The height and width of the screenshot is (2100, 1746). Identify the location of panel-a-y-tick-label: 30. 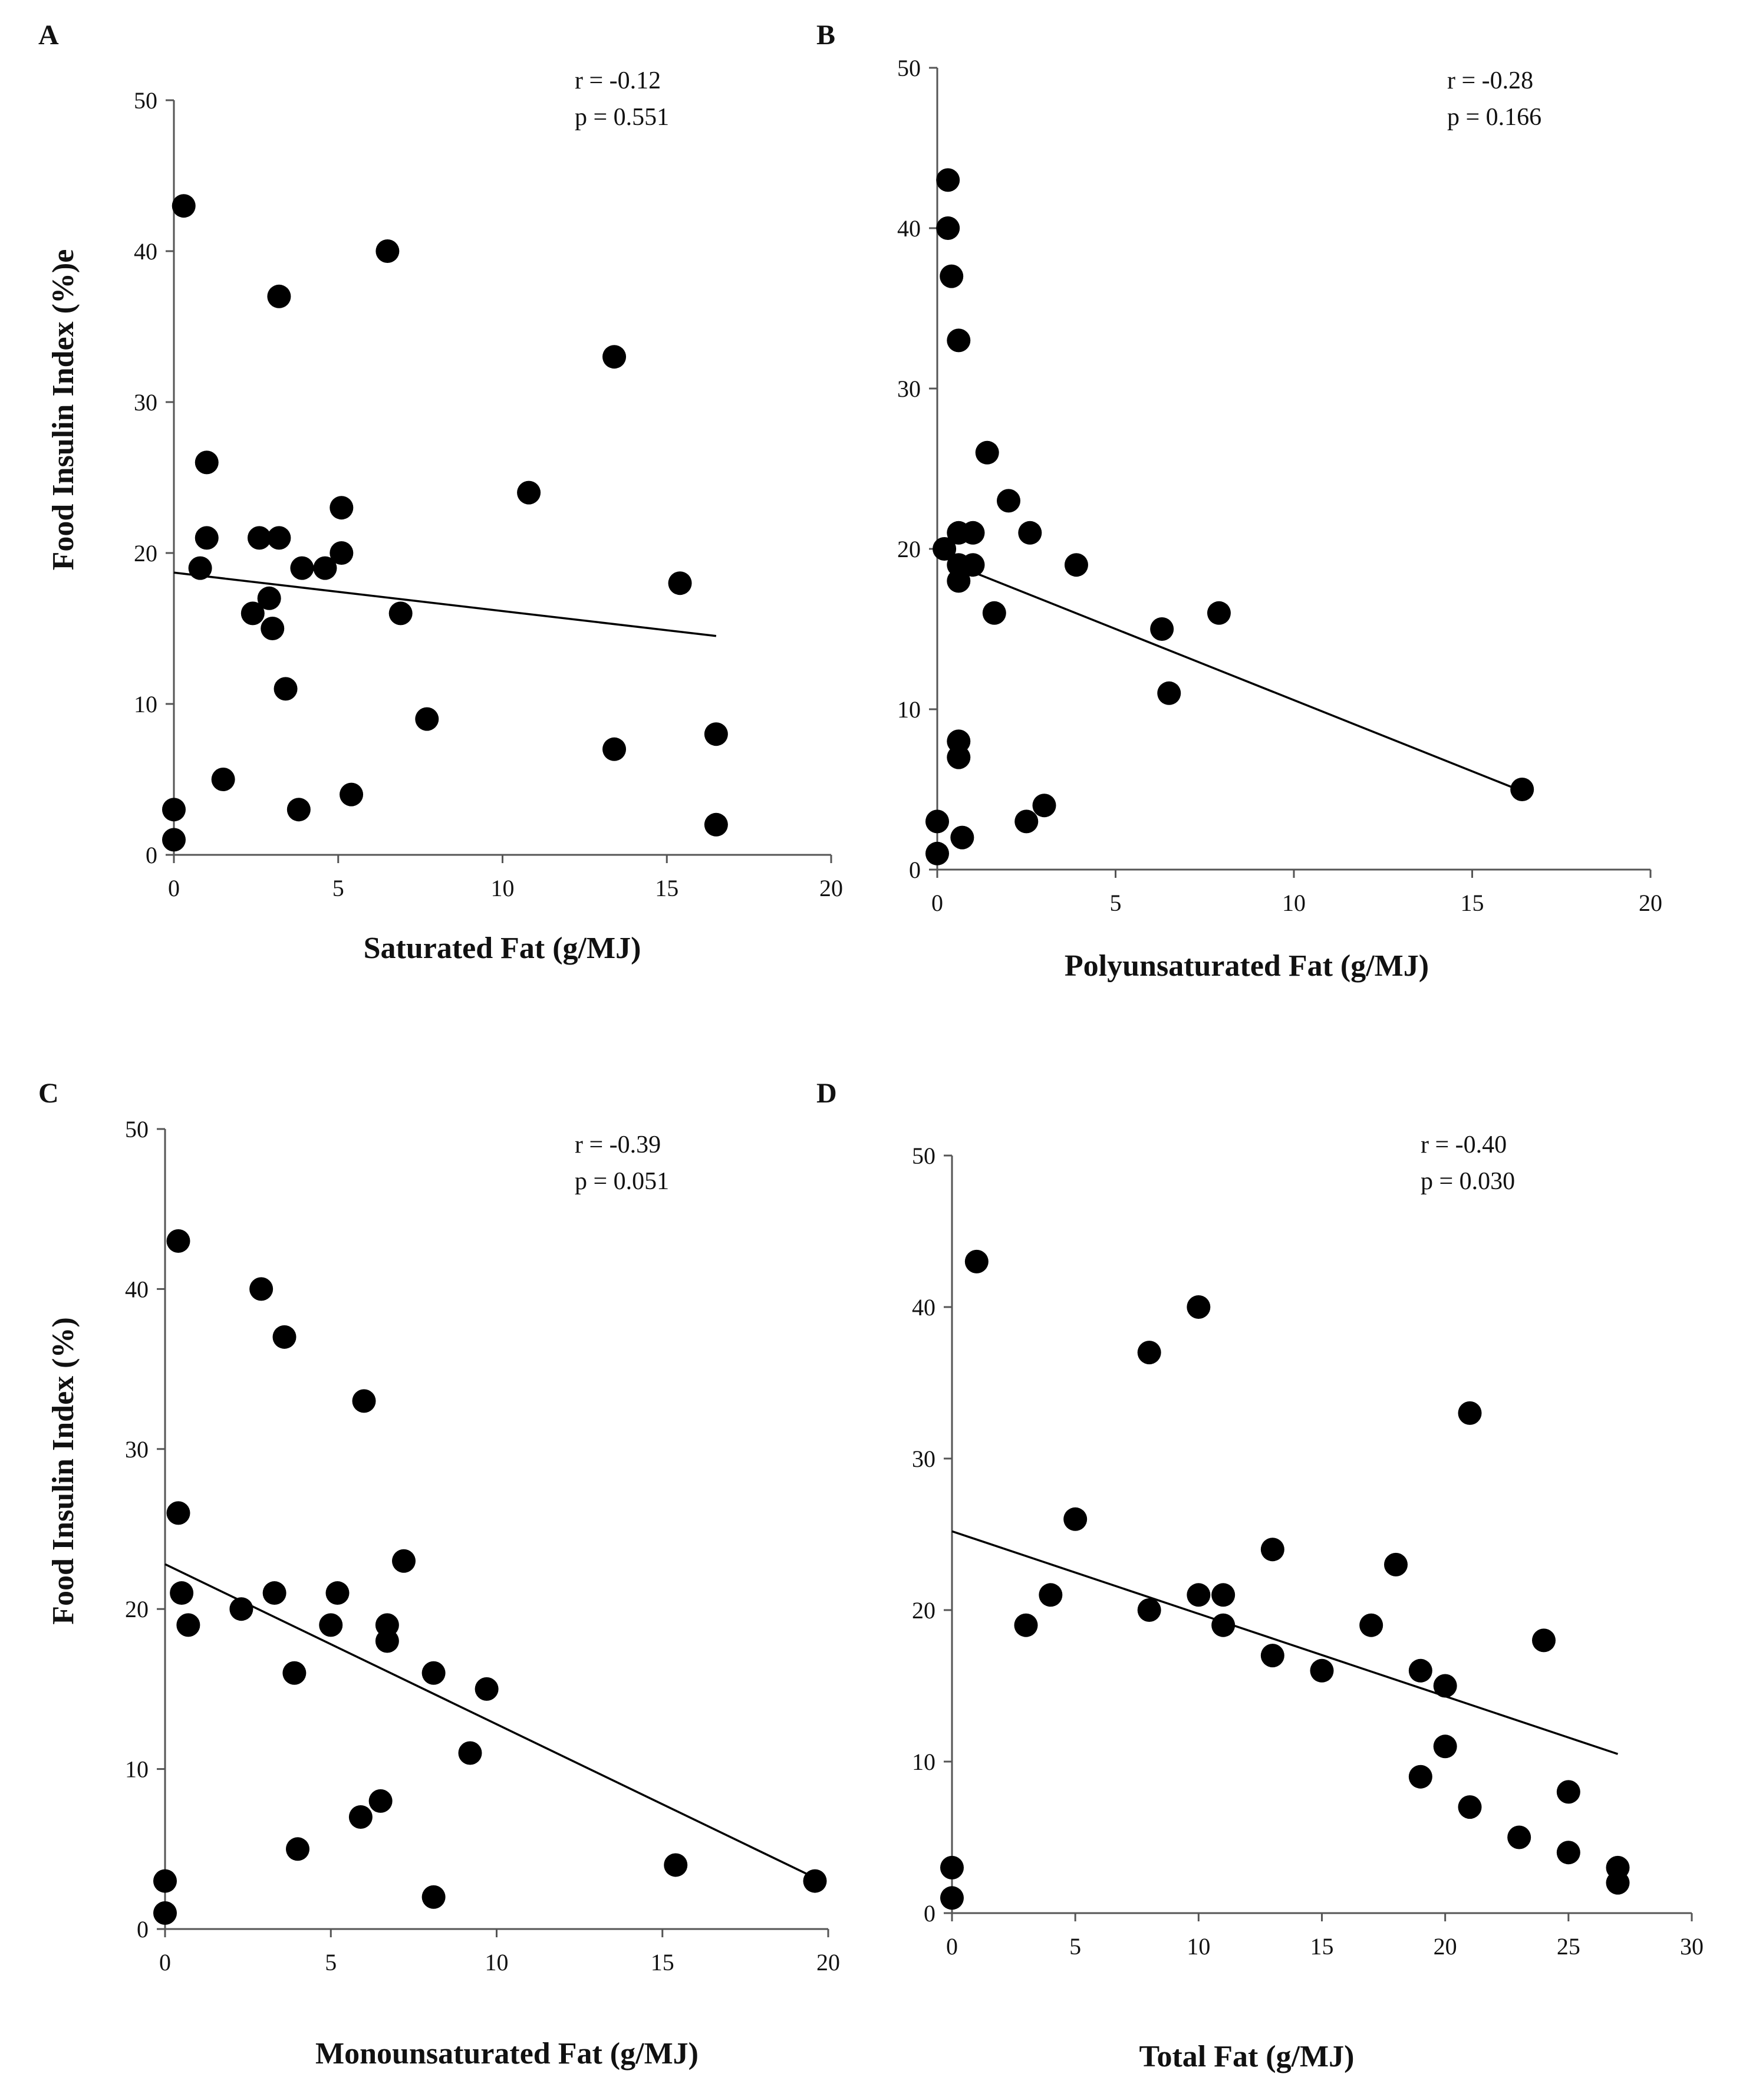
(146, 403).